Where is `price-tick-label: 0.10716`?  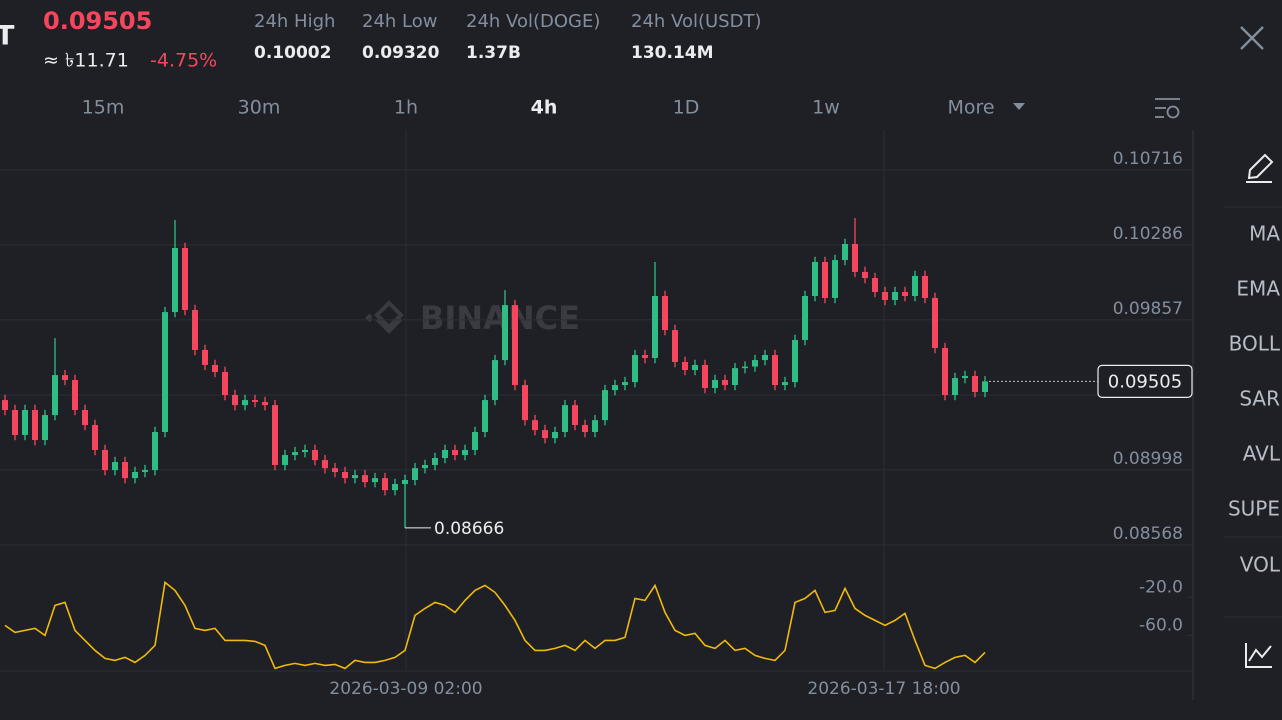
price-tick-label: 0.10716 is located at coordinates (1148, 159).